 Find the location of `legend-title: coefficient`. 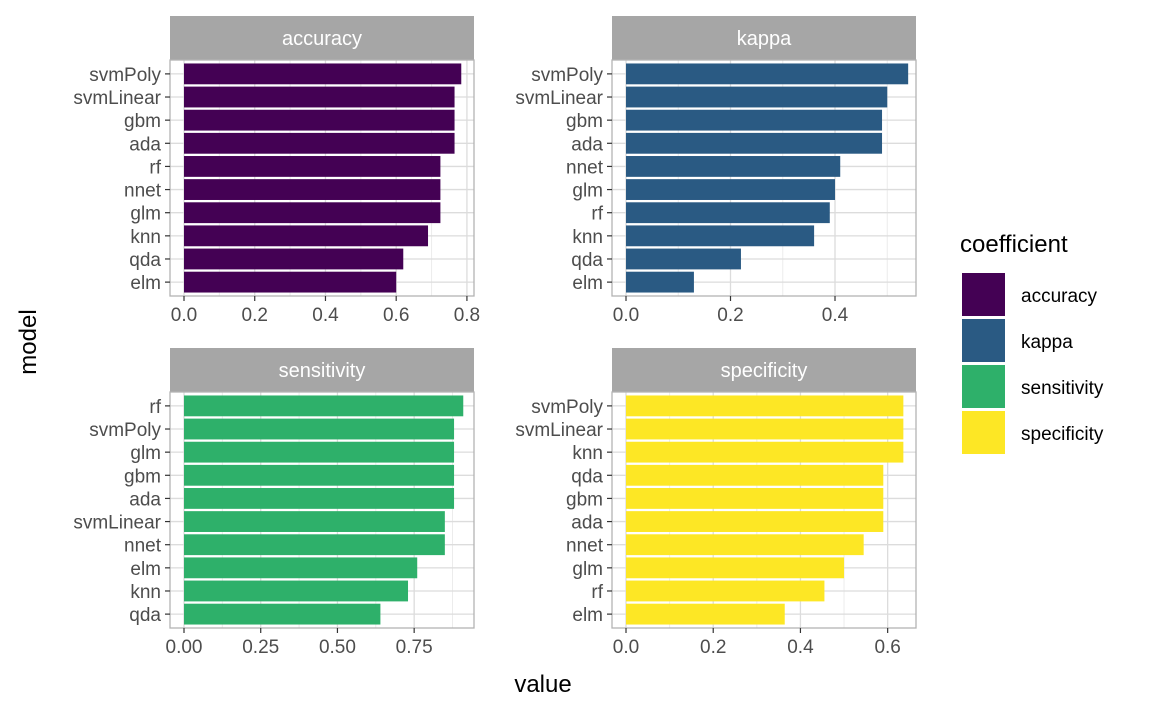

legend-title: coefficient is located at coordinates (1014, 244).